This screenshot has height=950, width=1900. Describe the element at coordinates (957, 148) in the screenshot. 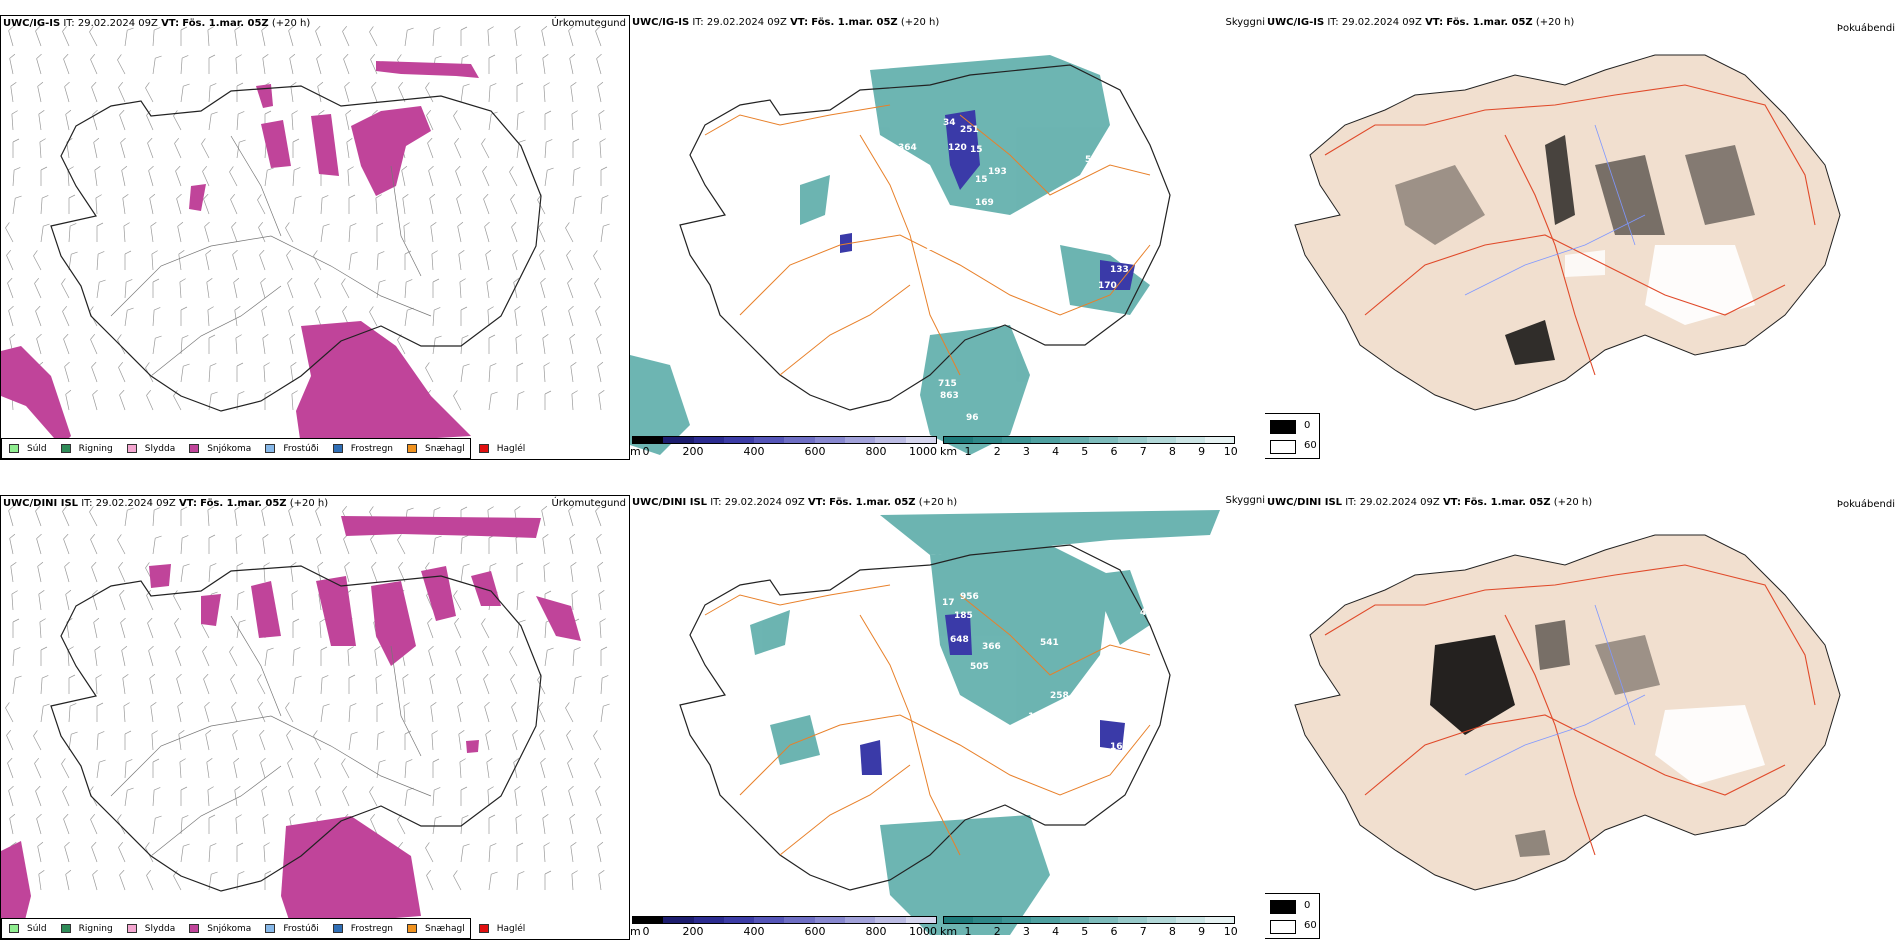

I see `visibility-value-label: 120` at that location.